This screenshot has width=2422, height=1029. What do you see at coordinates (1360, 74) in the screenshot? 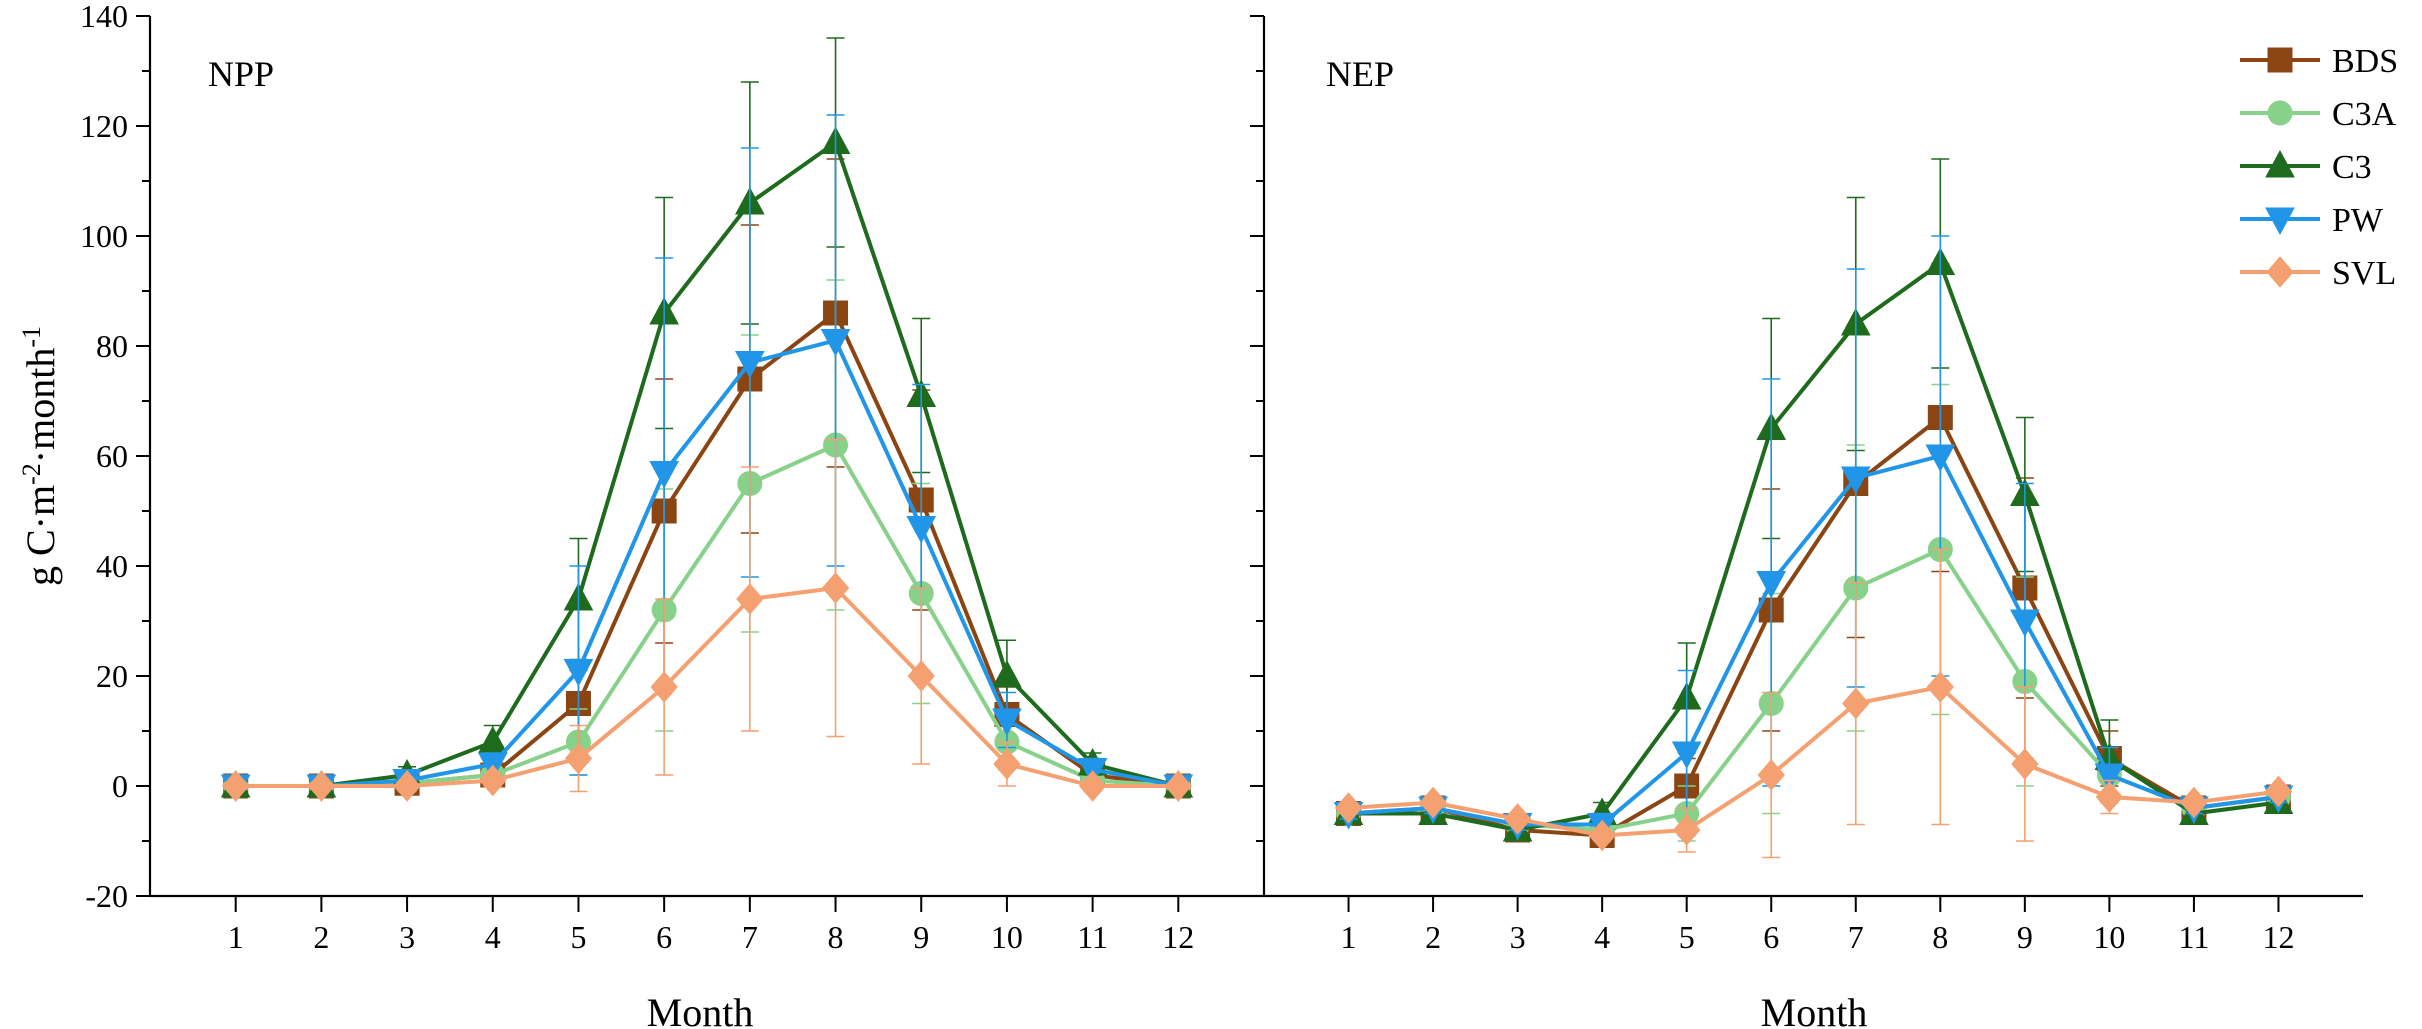
I see `nep-panel-label: NEP` at bounding box center [1360, 74].